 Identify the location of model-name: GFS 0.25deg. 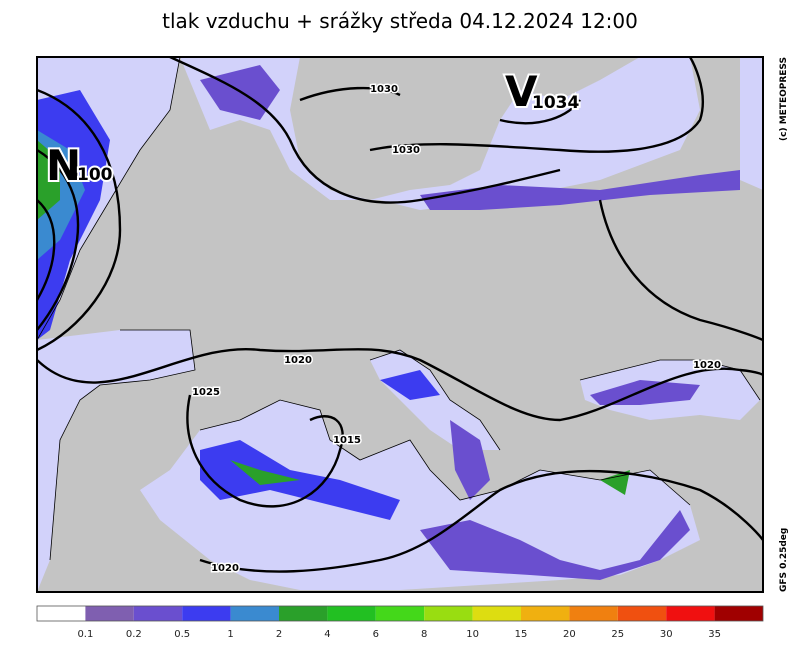
(784, 560).